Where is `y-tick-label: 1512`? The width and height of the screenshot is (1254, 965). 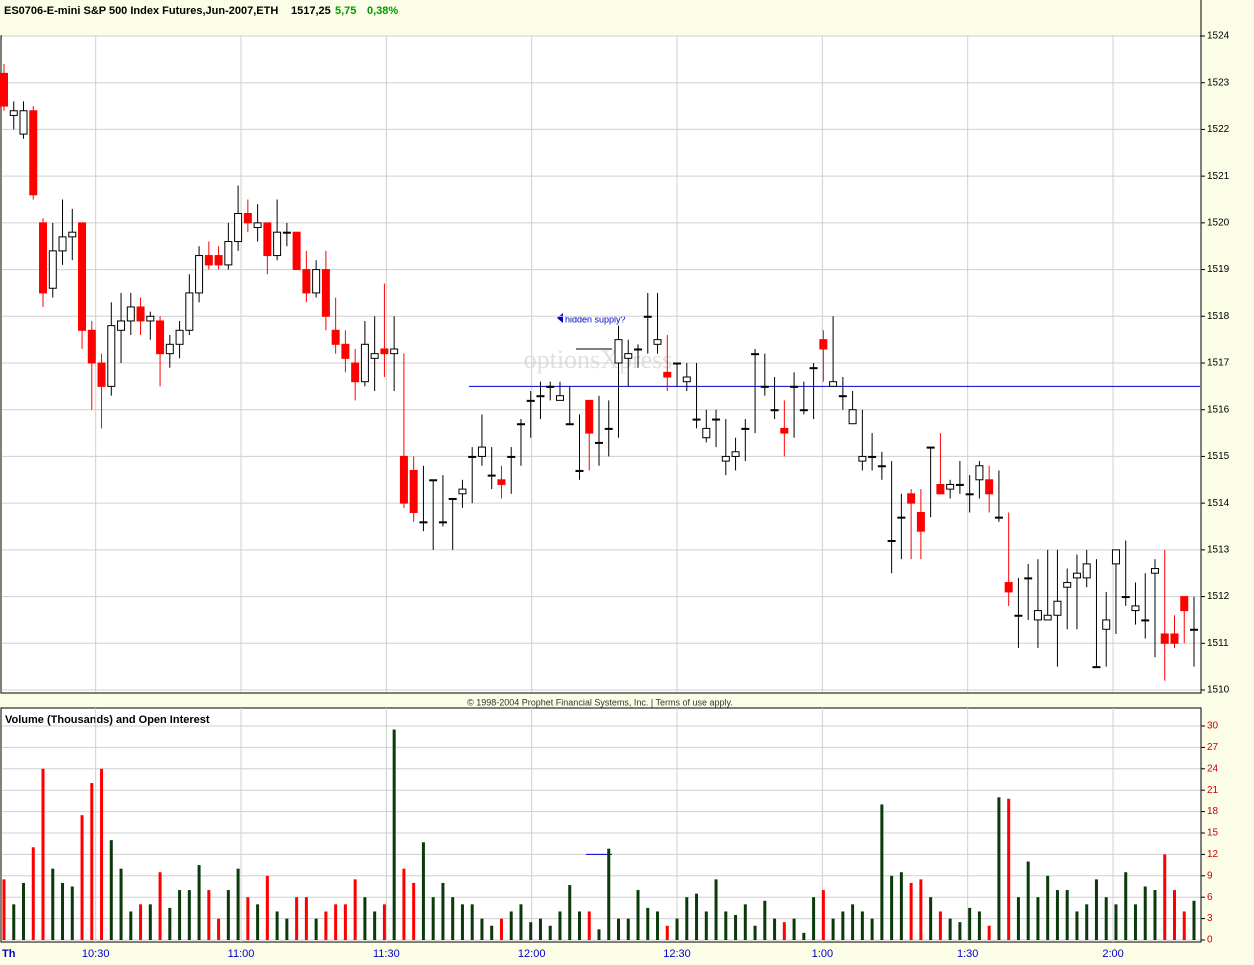
y-tick-label: 1512 is located at coordinates (1218, 596).